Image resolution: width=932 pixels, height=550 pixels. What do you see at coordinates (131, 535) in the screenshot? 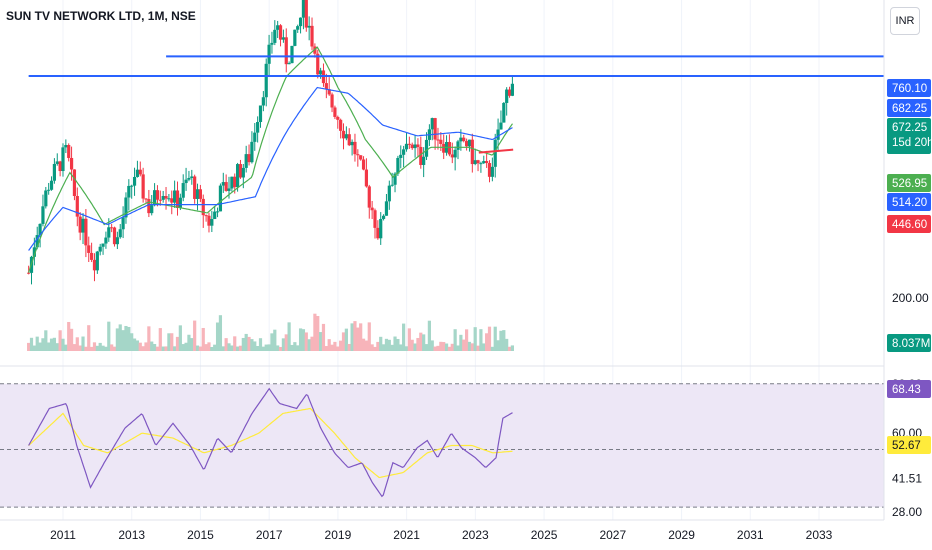
I see `time-axis-label: 2013` at bounding box center [131, 535].